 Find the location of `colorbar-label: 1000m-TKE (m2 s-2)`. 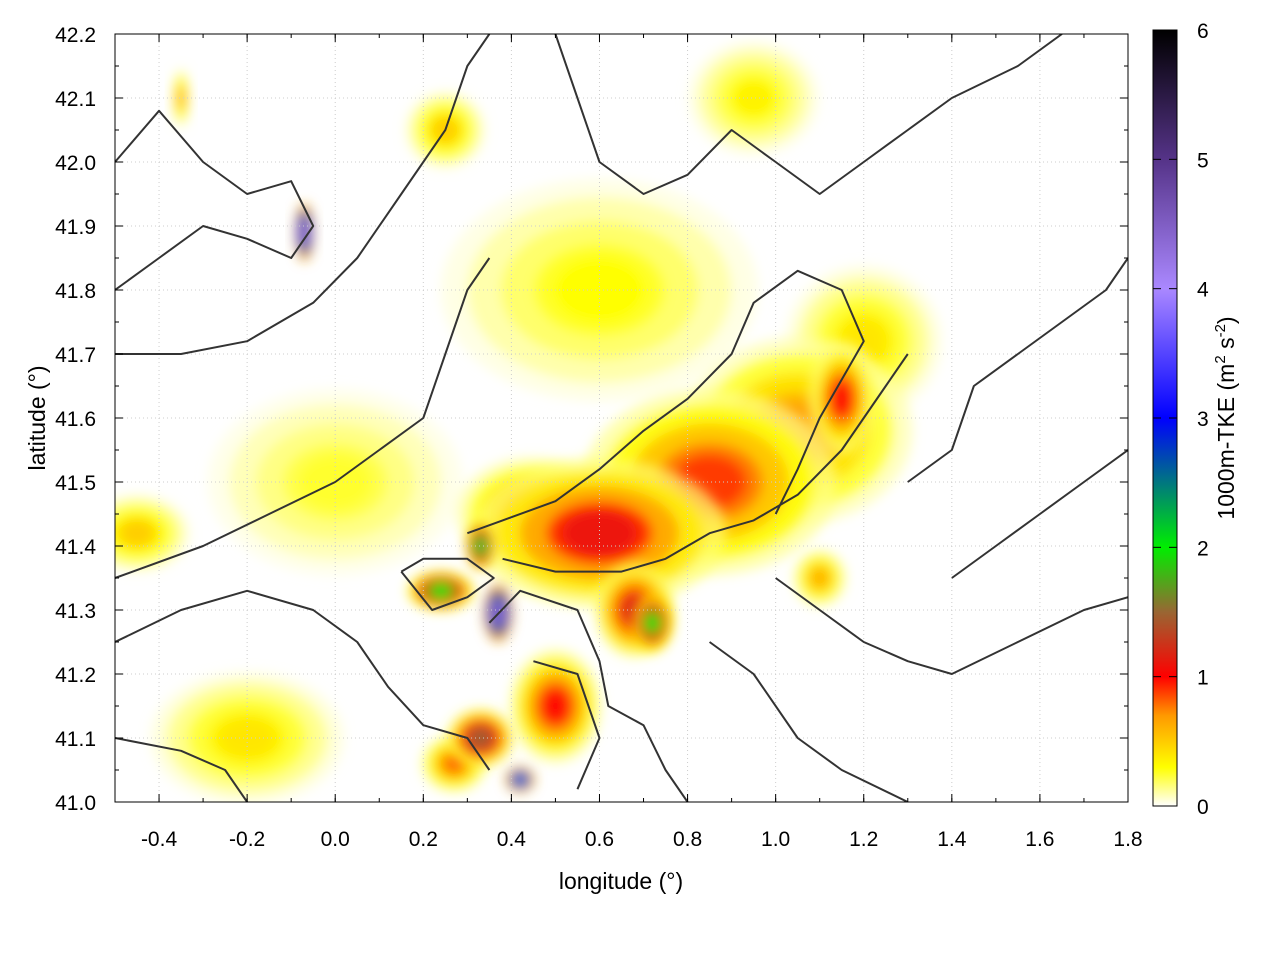

colorbar-label: 1000m-TKE (m2 s-2) is located at coordinates (1225, 417).